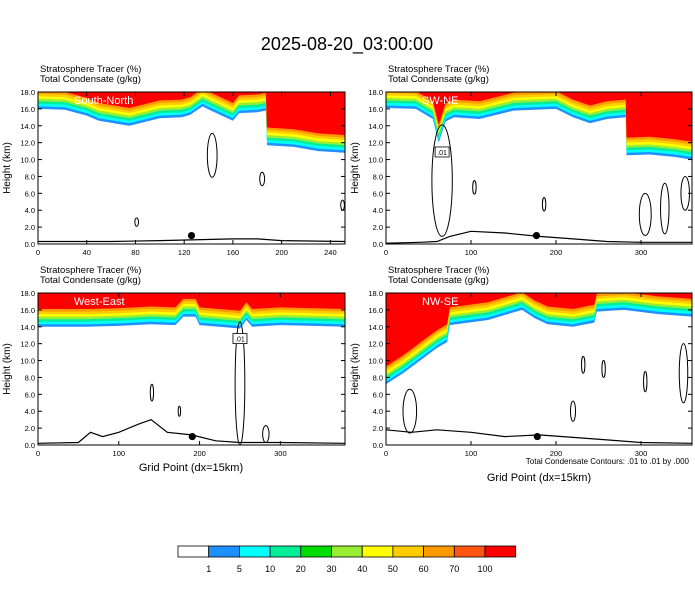 Image resolution: width=695 pixels, height=612 pixels. I want to click on plot-area: South-North, so click(191, 168).